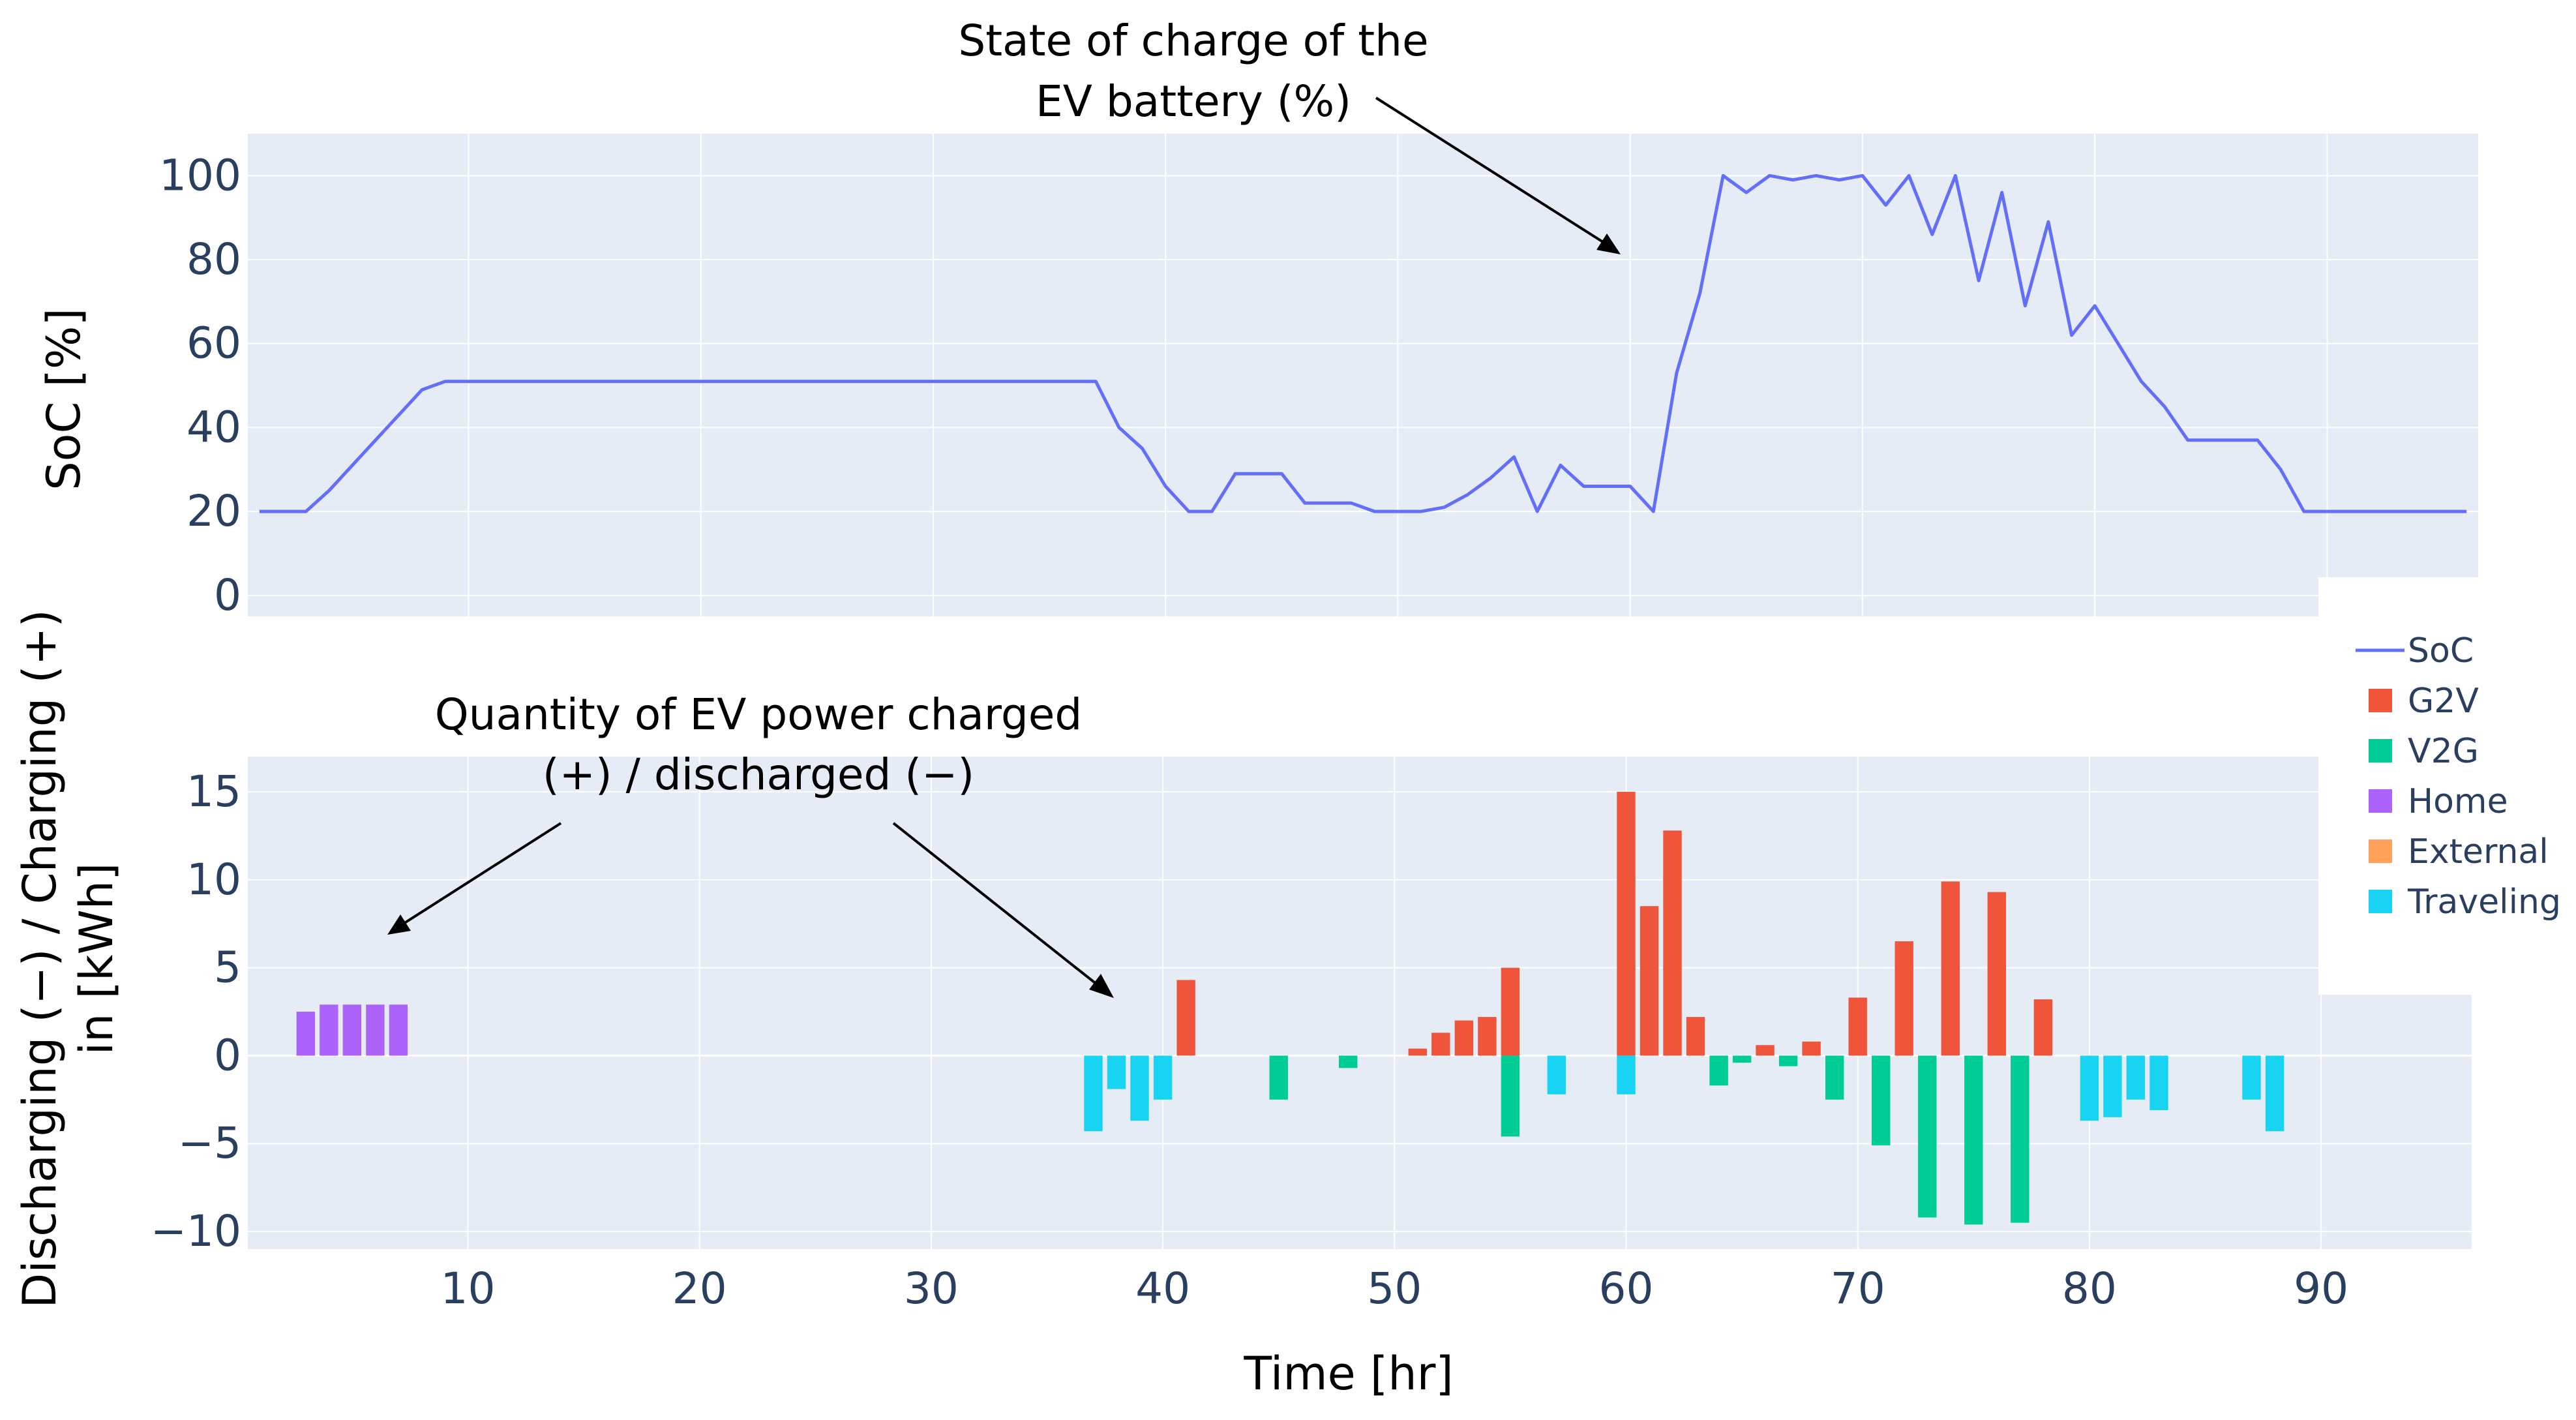  Describe the element at coordinates (209, 1143) in the screenshot. I see `energy-y-tick-label: −5` at that location.